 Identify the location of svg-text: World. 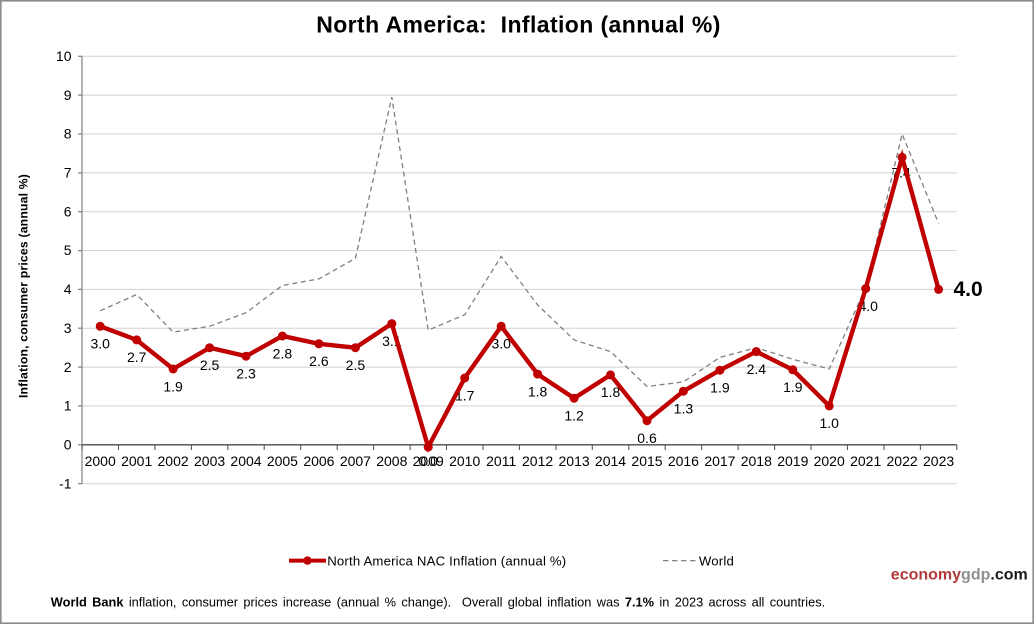
(716, 560).